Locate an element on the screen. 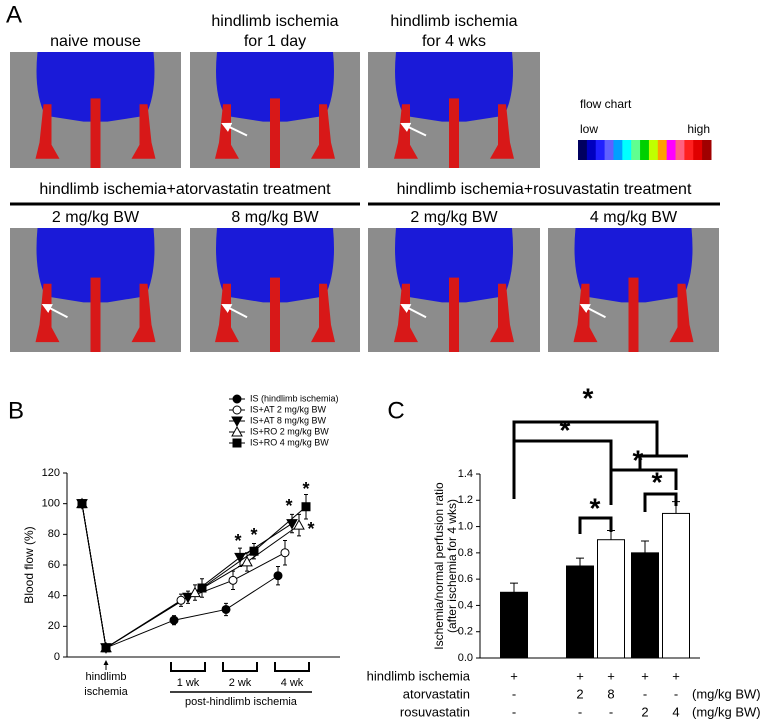  dose-label: 4 mg/kg BW is located at coordinates (634, 217).